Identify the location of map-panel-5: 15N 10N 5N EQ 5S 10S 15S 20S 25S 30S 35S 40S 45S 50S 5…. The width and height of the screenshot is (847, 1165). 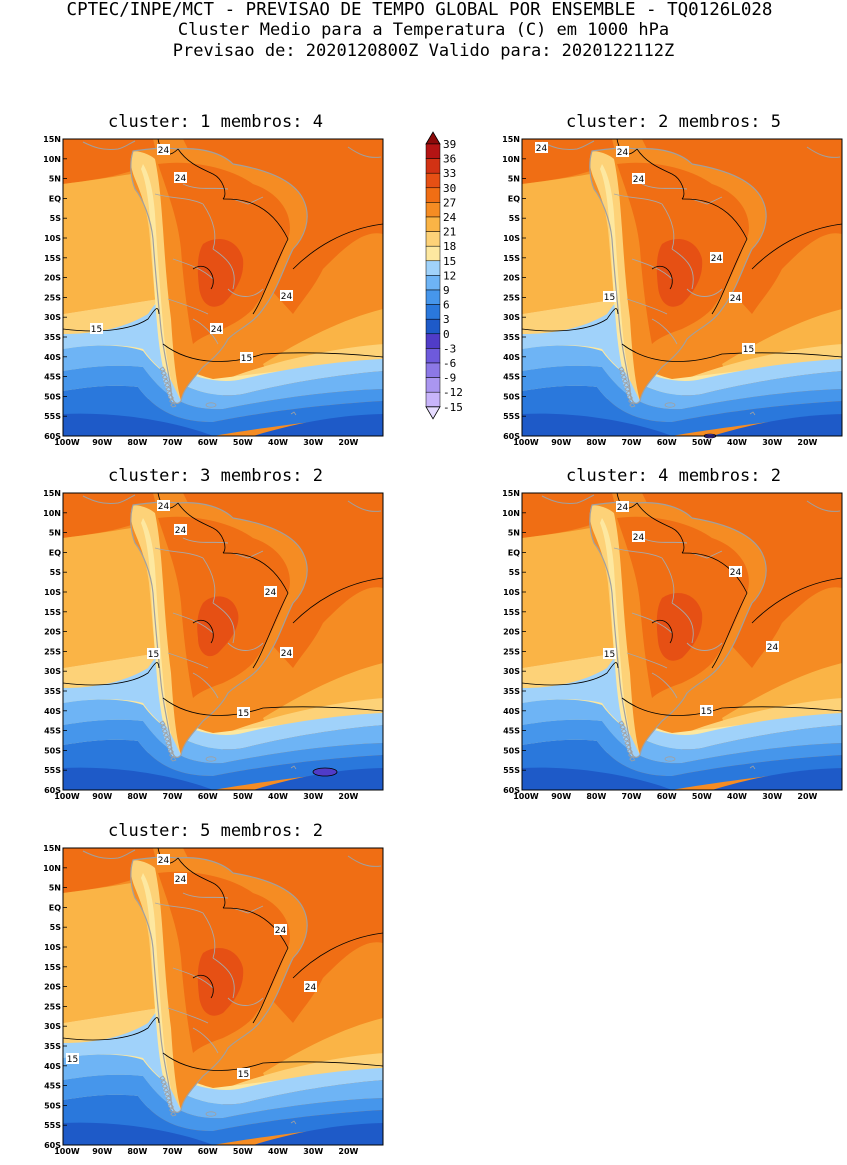
(213, 1000).